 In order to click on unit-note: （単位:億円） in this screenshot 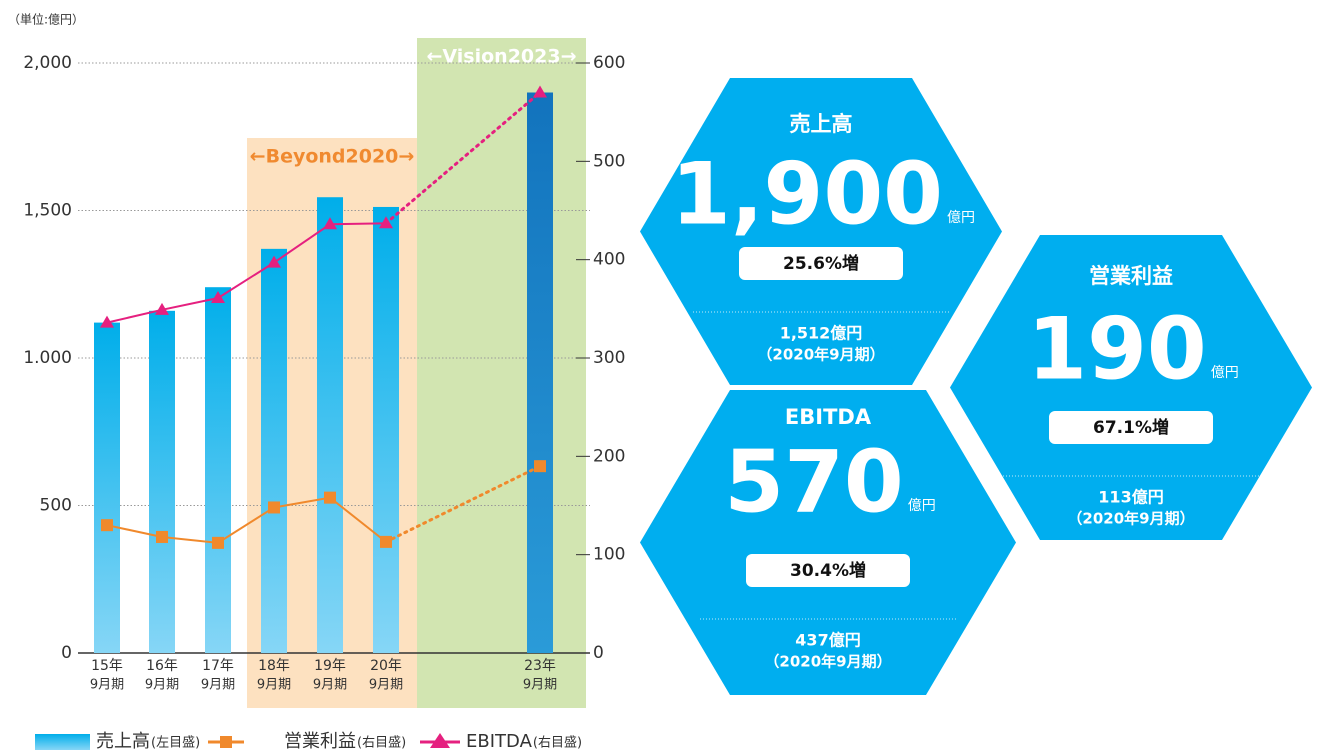, I will do `click(46, 19)`.